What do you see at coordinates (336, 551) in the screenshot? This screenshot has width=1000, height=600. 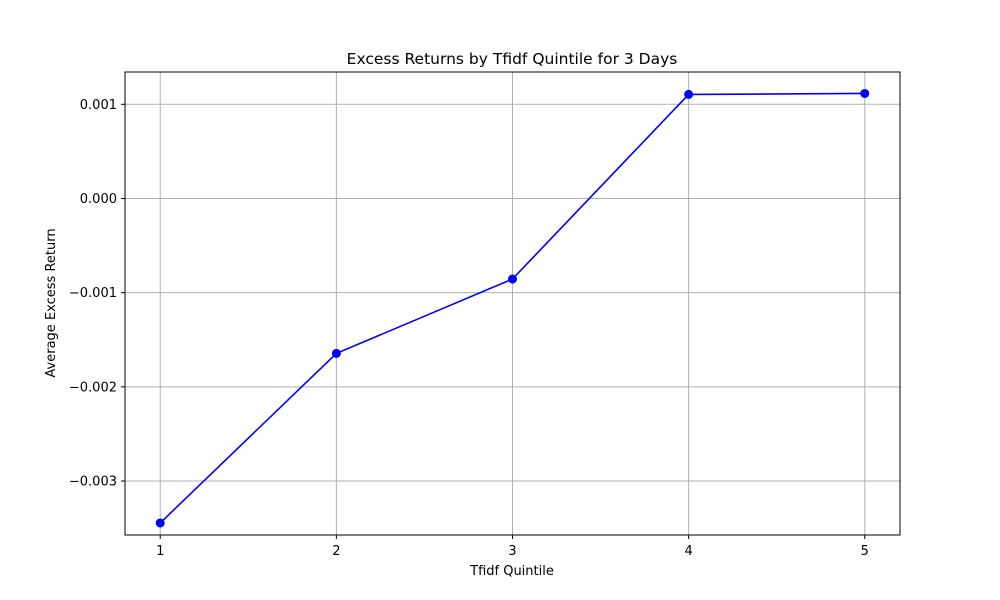 I see `x-tick-label: 2` at bounding box center [336, 551].